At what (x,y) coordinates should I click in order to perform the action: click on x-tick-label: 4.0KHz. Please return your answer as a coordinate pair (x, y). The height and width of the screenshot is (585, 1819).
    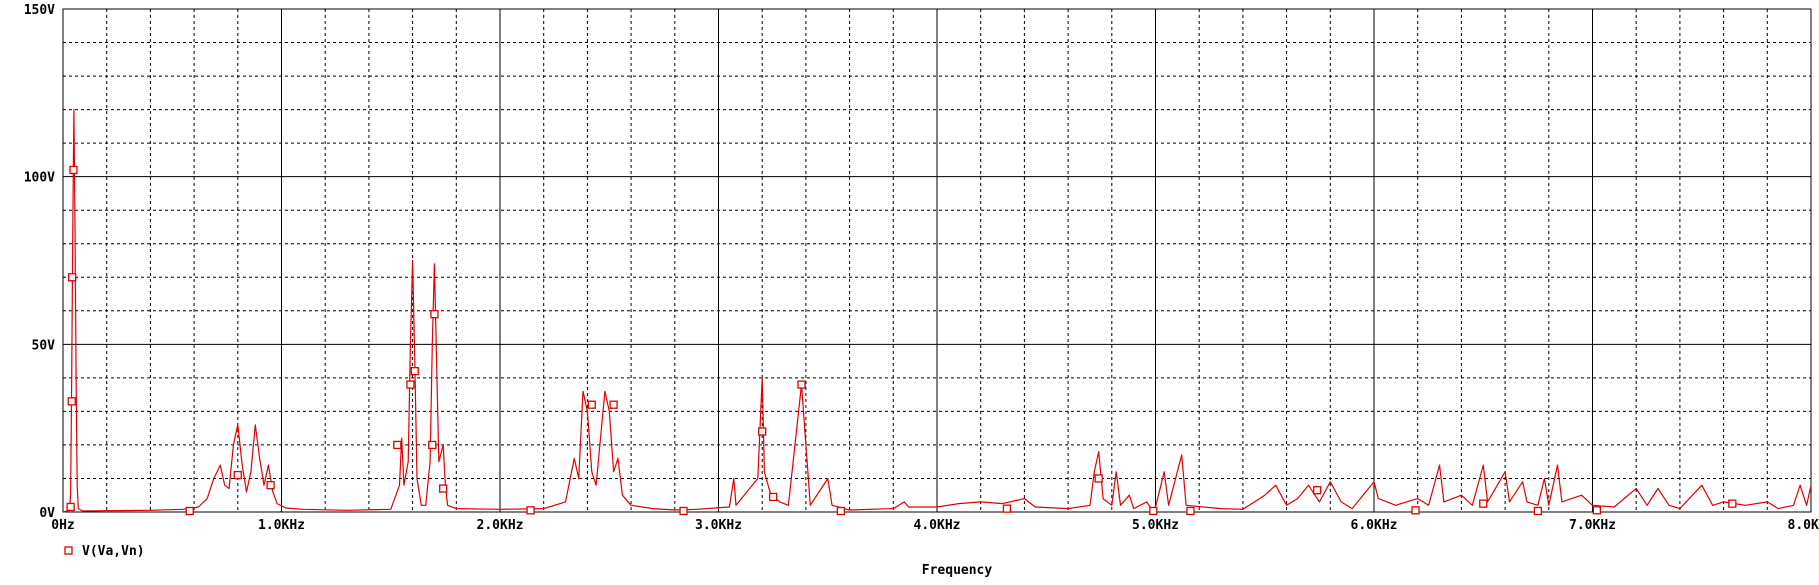
    Looking at the image, I should click on (937, 525).